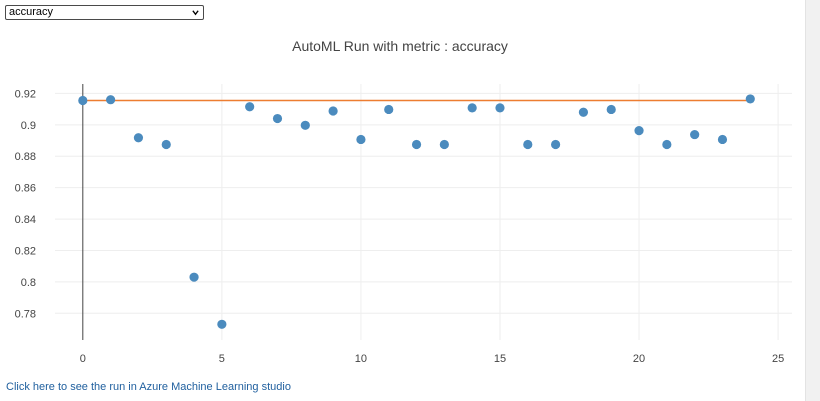 The width and height of the screenshot is (820, 401). I want to click on y-tick-label: 0.78, so click(25, 314).